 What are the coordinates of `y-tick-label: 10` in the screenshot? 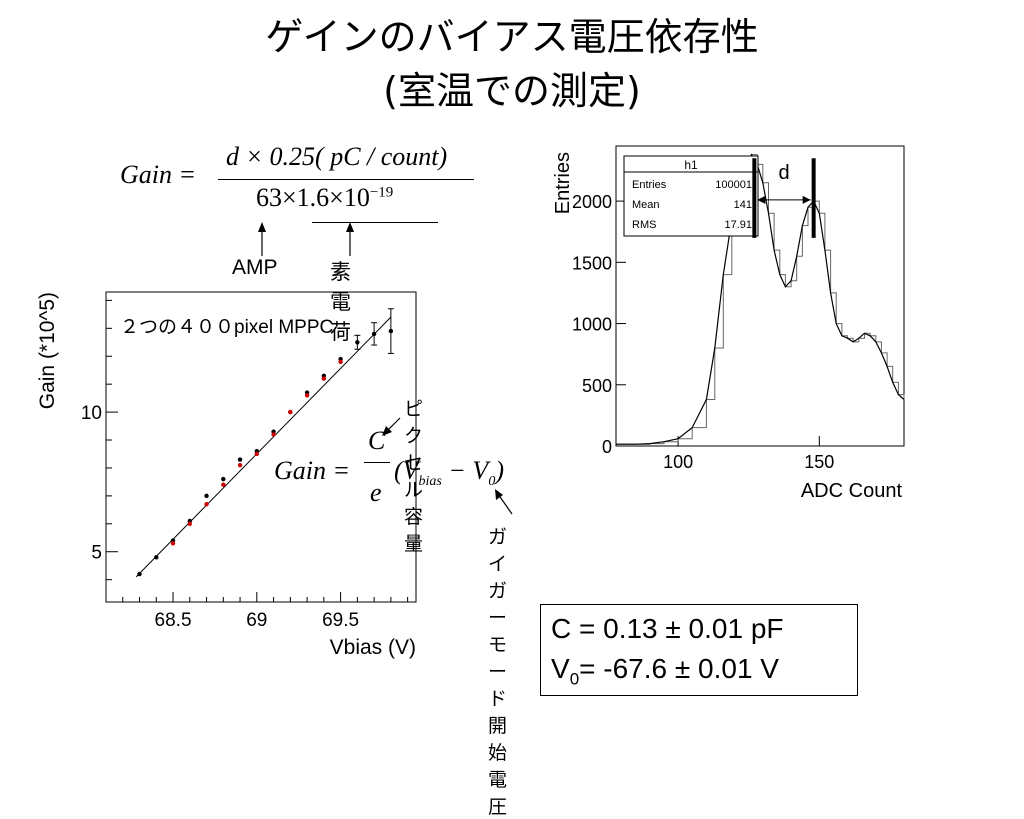 It's located at (91, 413).